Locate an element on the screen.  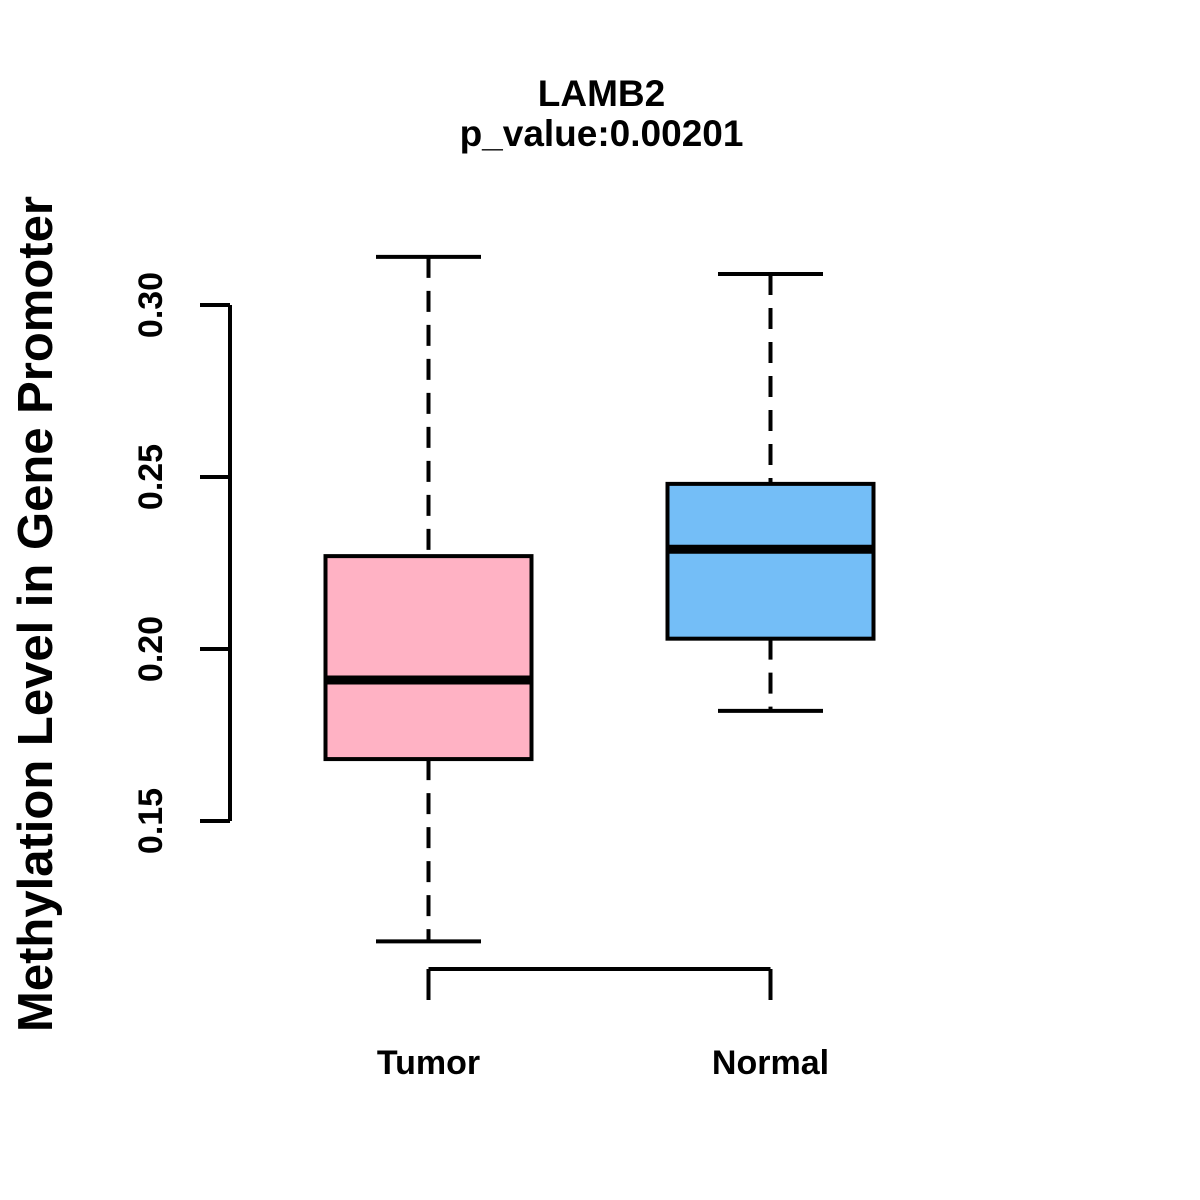
y-tick-label: 0.25 is located at coordinates (151, 477).